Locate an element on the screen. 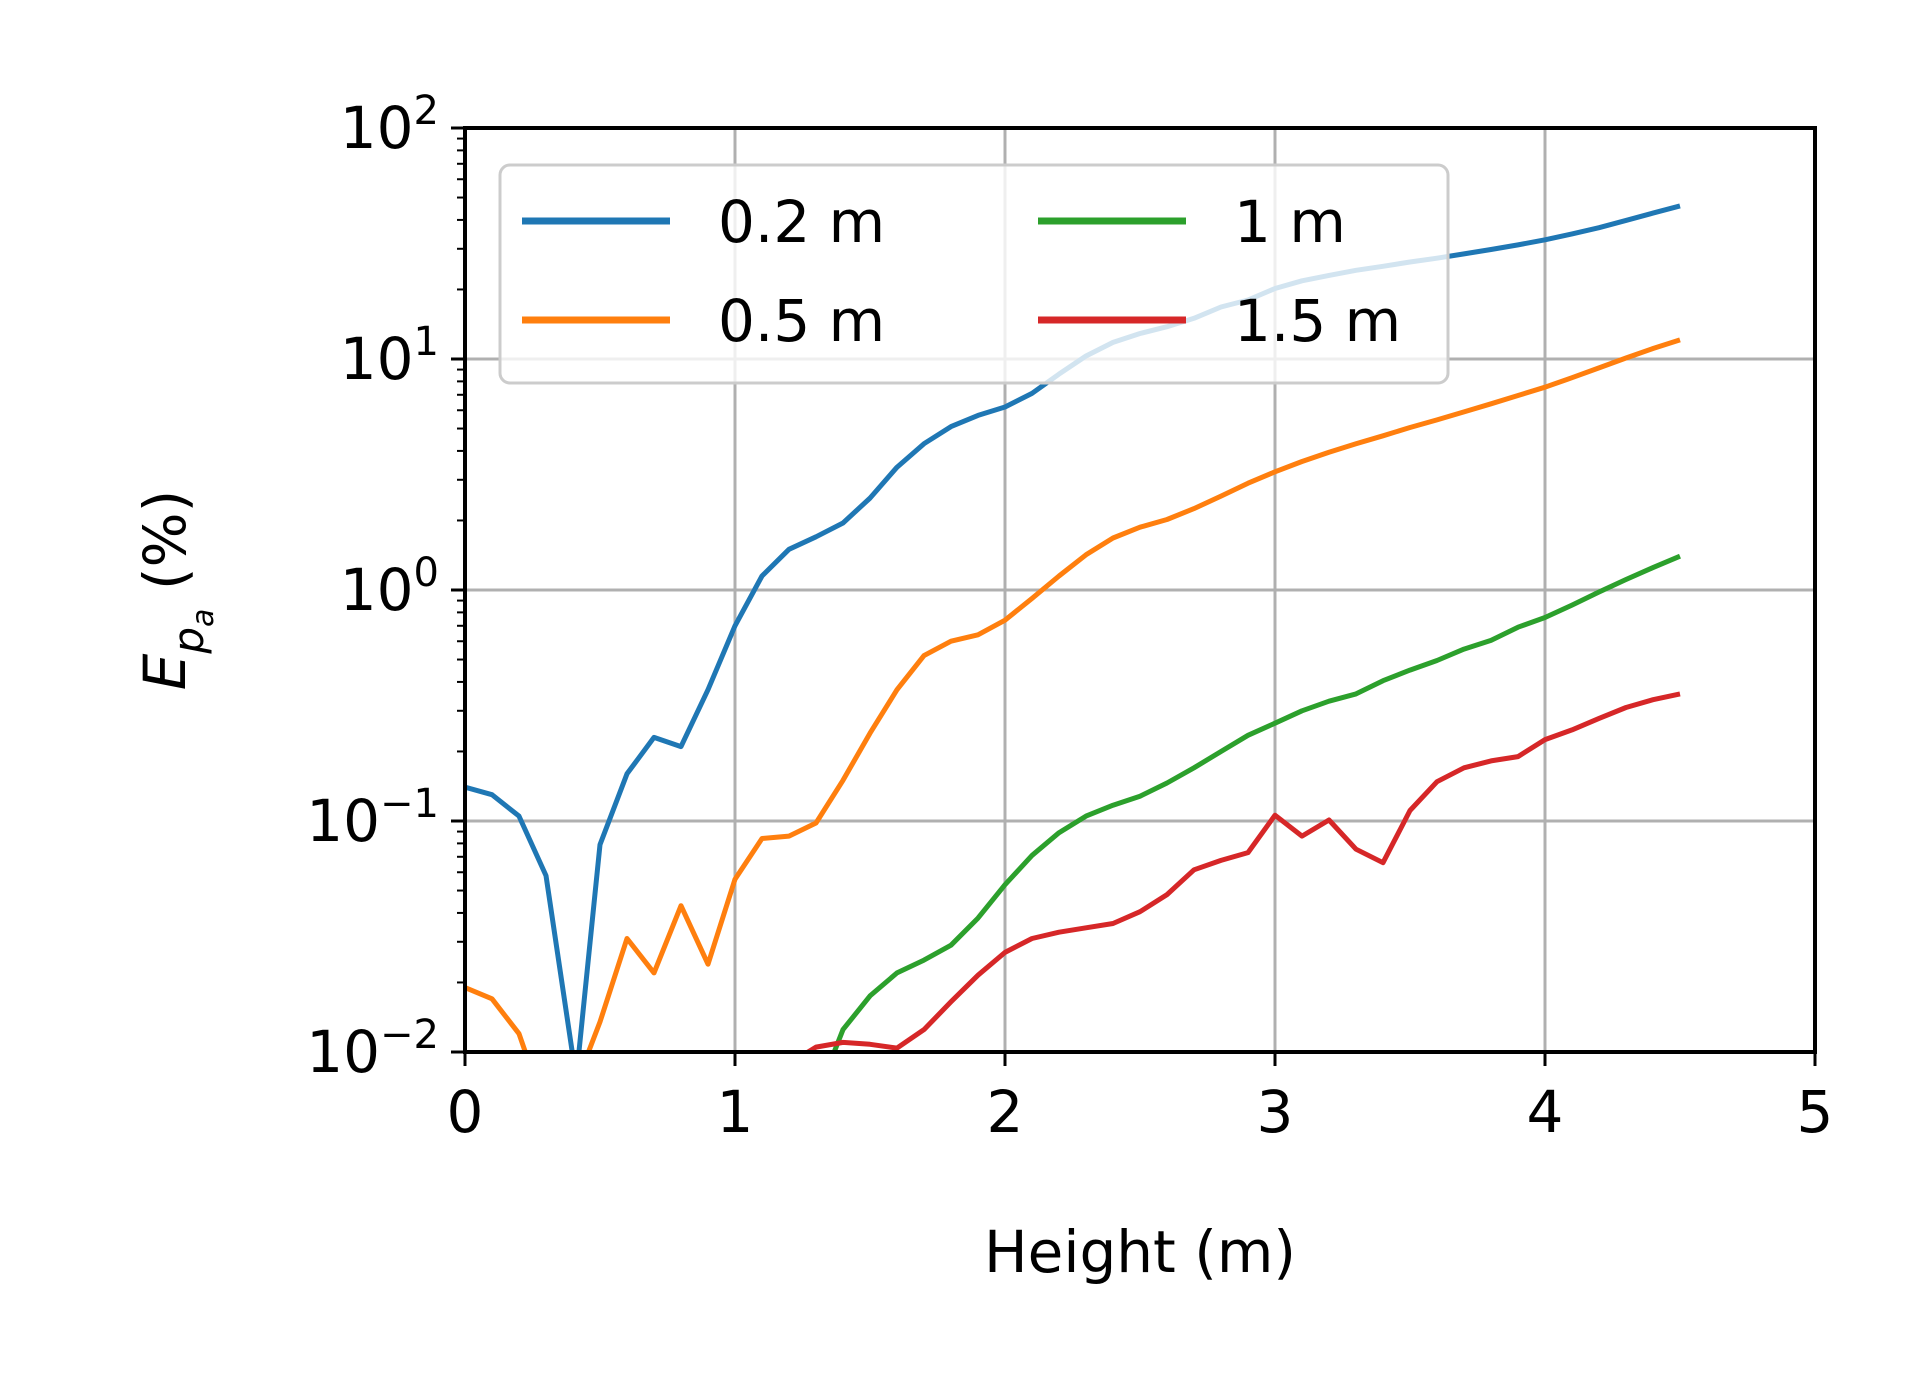  legend-label: 0.2 m is located at coordinates (801, 222).